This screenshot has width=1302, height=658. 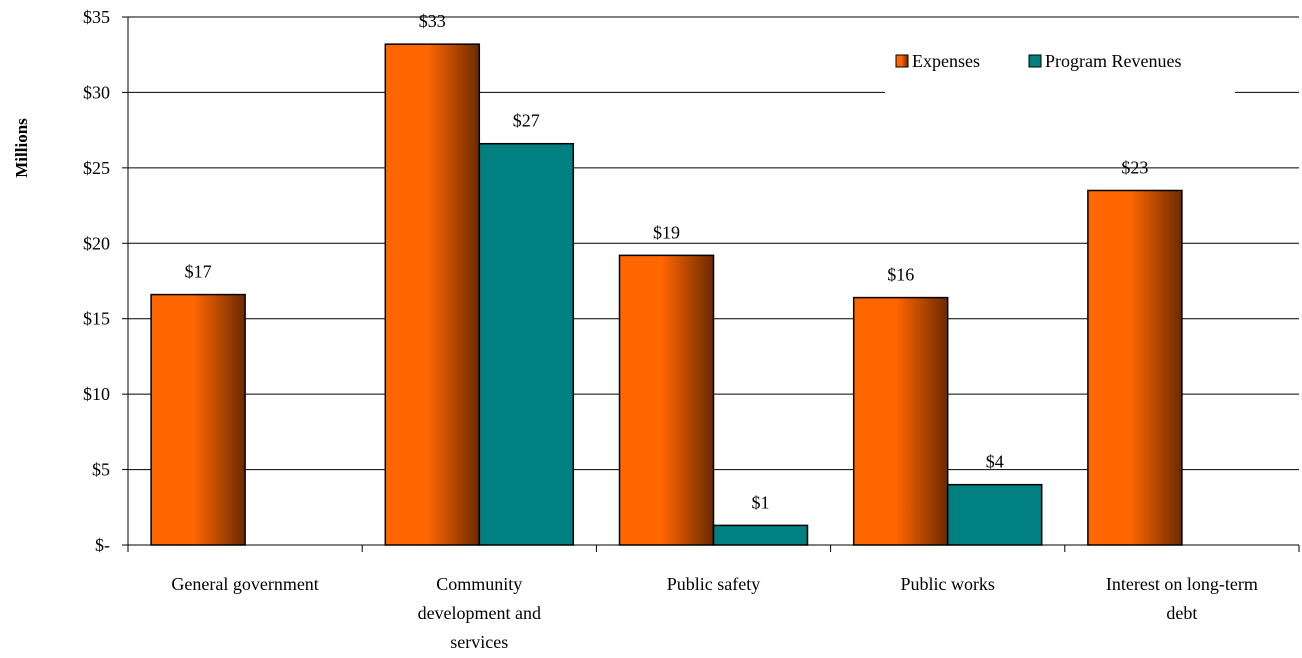 What do you see at coordinates (995, 462) in the screenshot?
I see `data-label: $4` at bounding box center [995, 462].